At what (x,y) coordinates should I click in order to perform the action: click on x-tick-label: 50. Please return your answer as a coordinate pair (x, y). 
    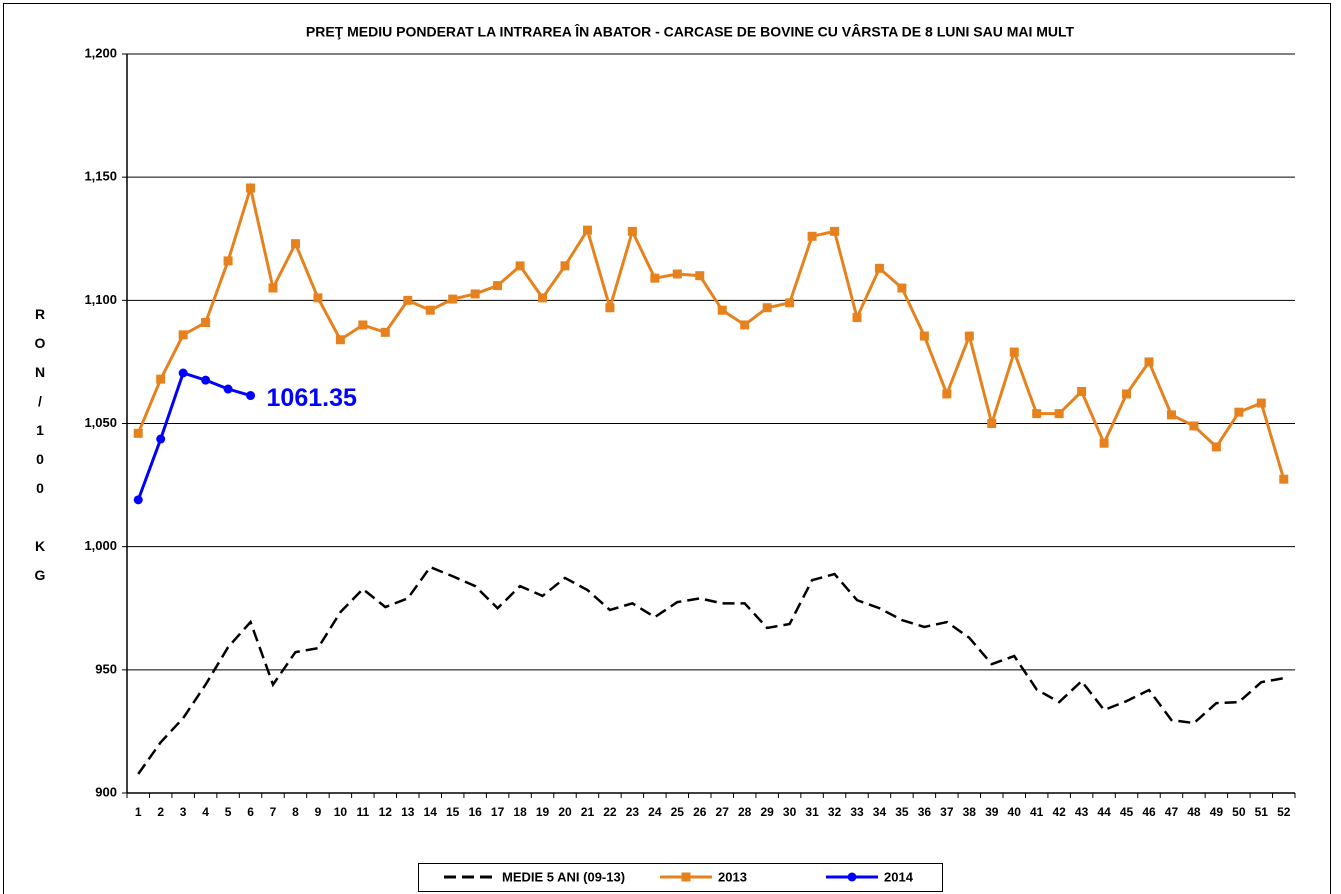
    Looking at the image, I should click on (1239, 812).